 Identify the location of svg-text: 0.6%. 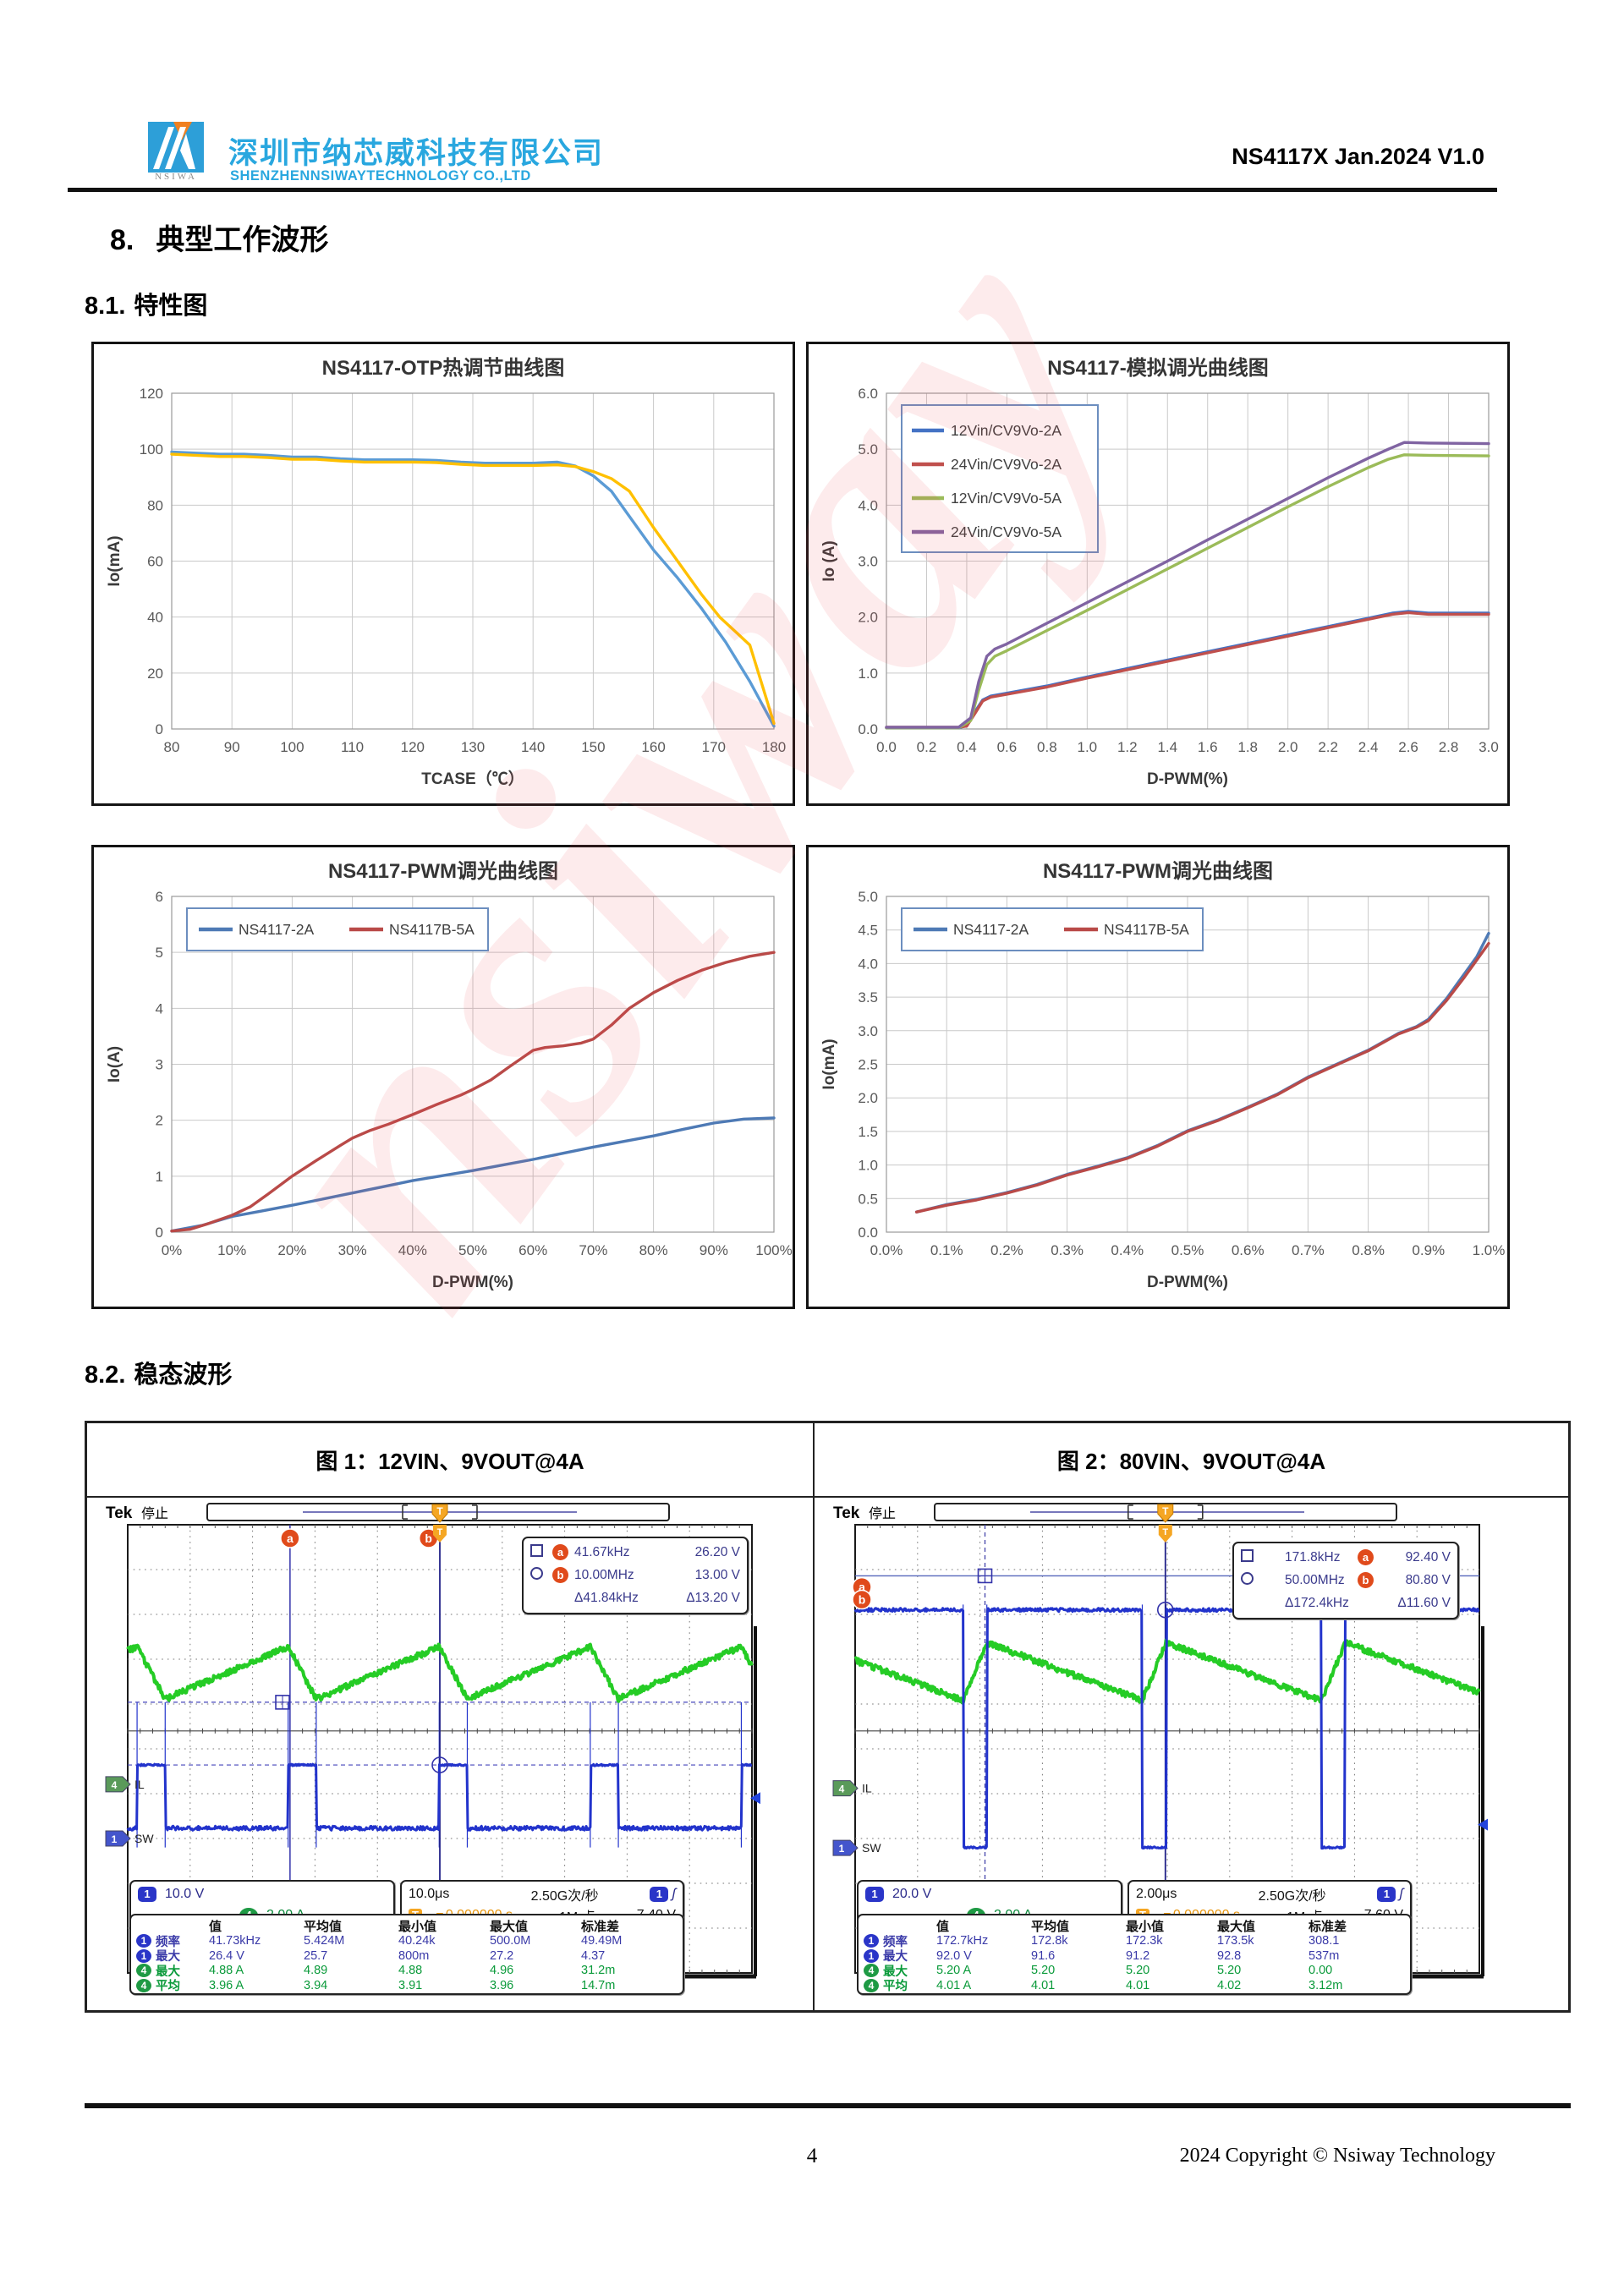
(1248, 1250).